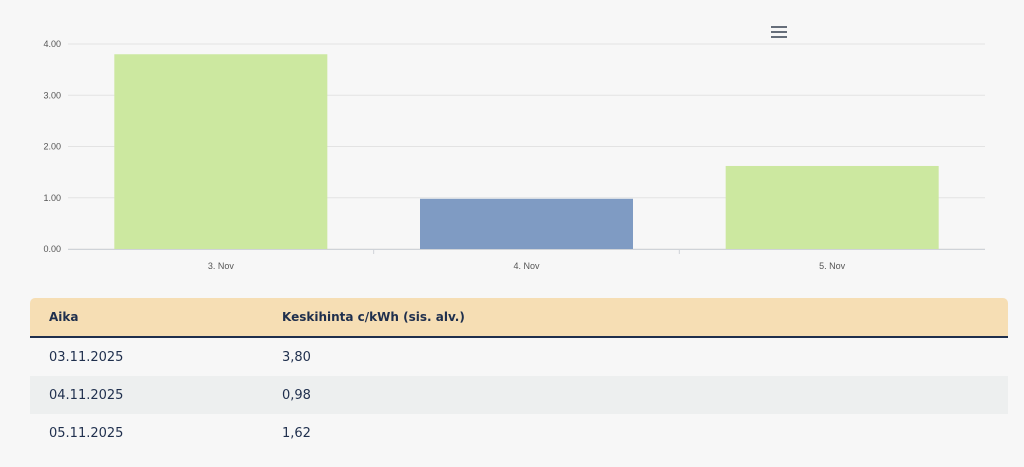  Describe the element at coordinates (526, 266) in the screenshot. I see `x-tick-label: 4. Nov` at that location.